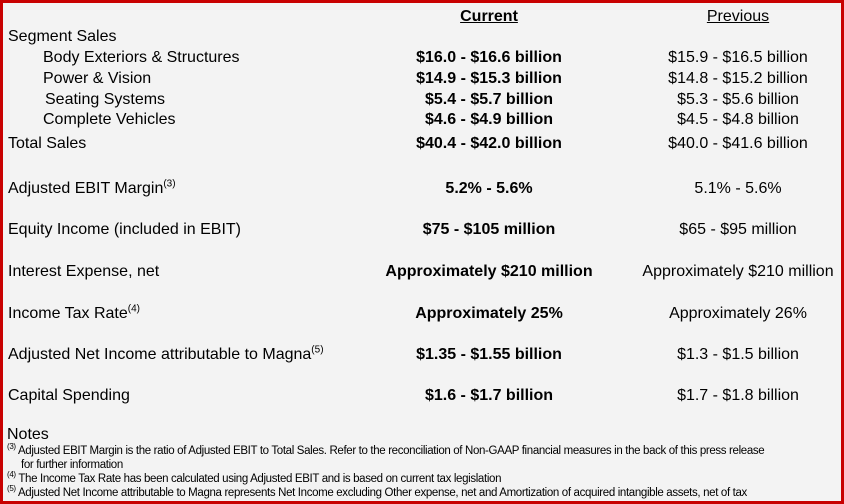 Image resolution: width=844 pixels, height=504 pixels. Describe the element at coordinates (738, 271) in the screenshot. I see `metric-previous: Approximately $210 million` at that location.